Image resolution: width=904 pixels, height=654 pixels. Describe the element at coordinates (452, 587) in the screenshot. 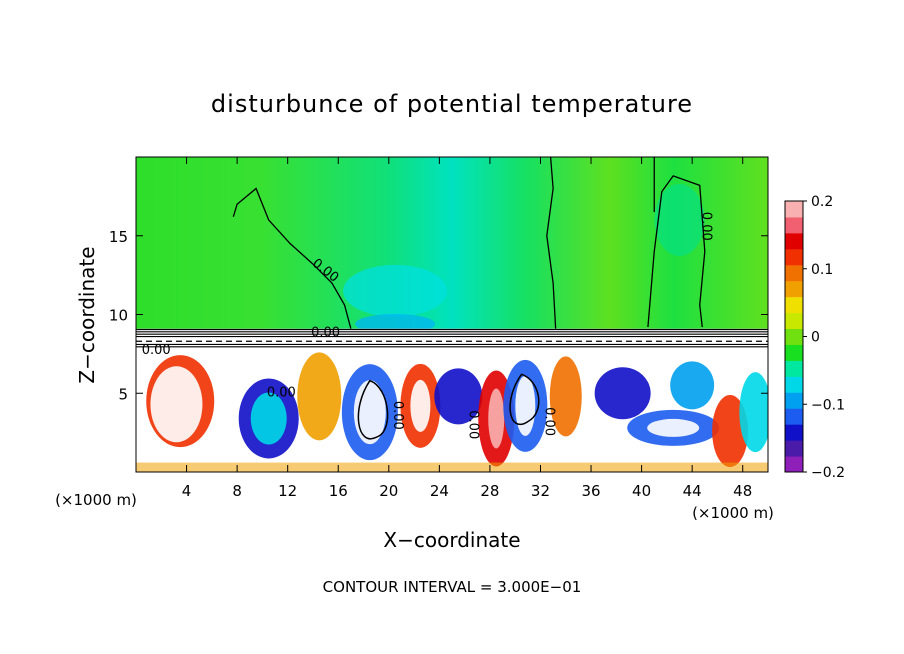

I see `contour-interval-note: CONTOUR INTERVAL = 3.000E−01` at that location.